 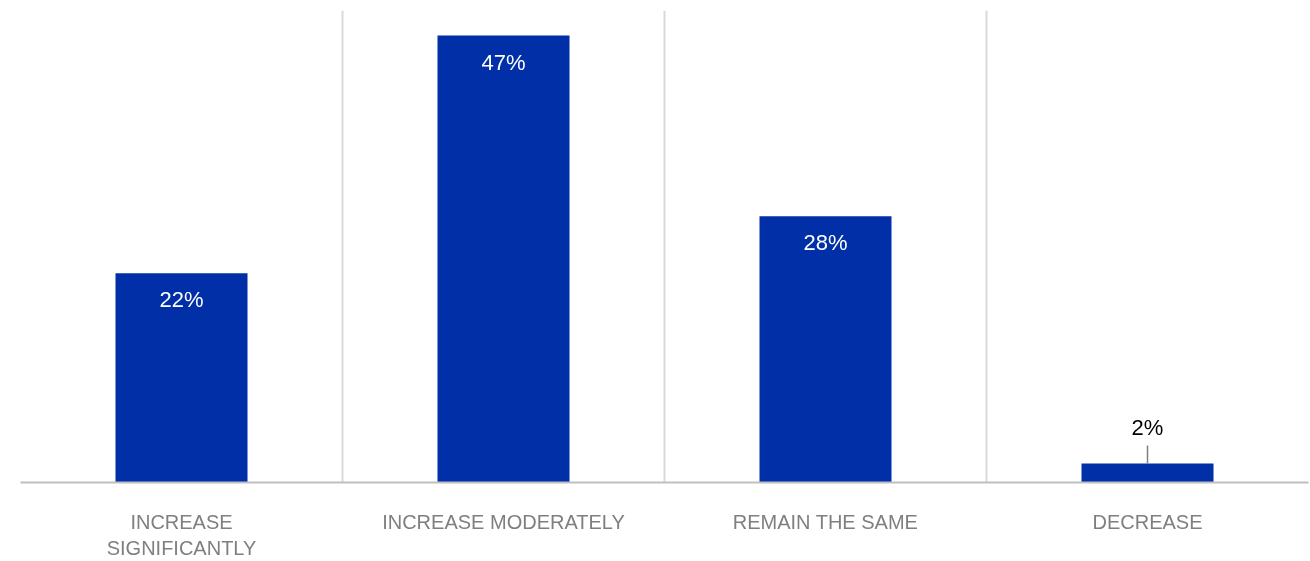 I want to click on x-tick-label: DECREASE, so click(x=1147, y=521).